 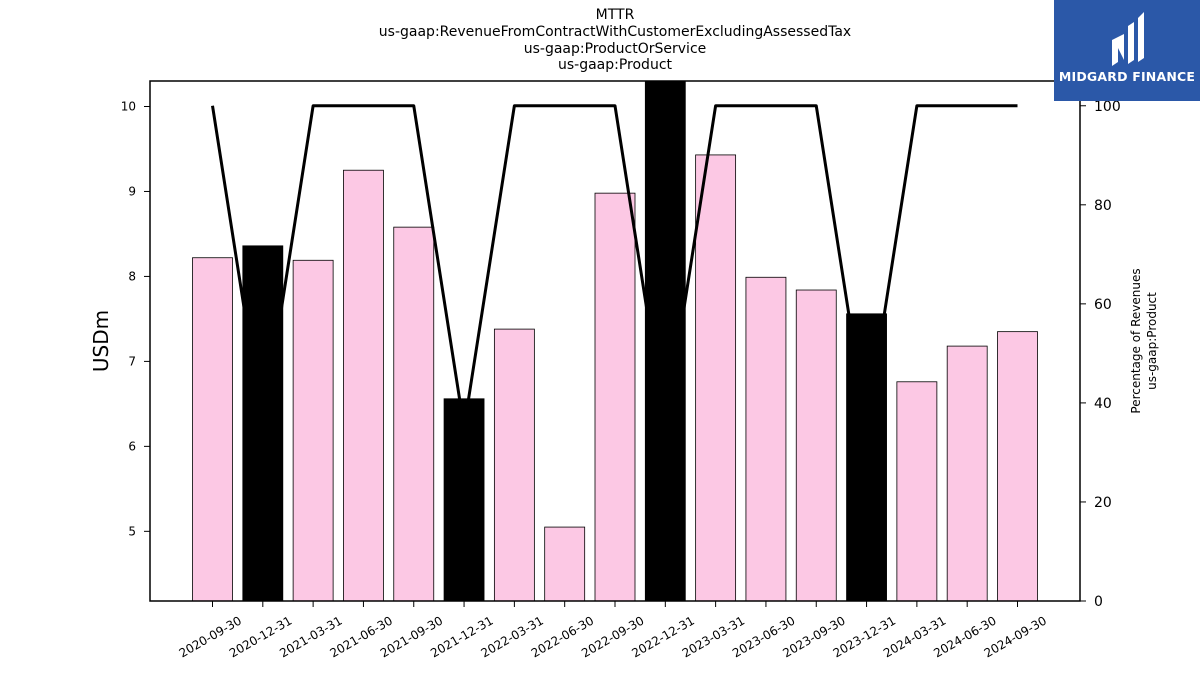 What do you see at coordinates (615, 49) in the screenshot?
I see `chart-subtitle-axis: us-gaap:ProductOrService` at bounding box center [615, 49].